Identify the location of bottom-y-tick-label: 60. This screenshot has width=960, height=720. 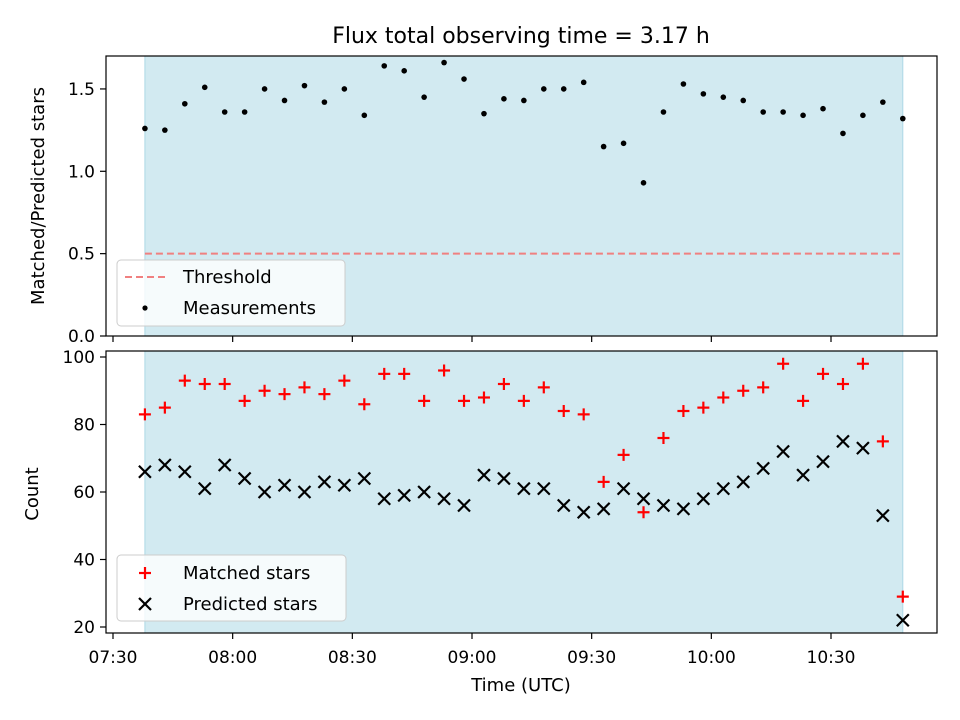
(84, 493).